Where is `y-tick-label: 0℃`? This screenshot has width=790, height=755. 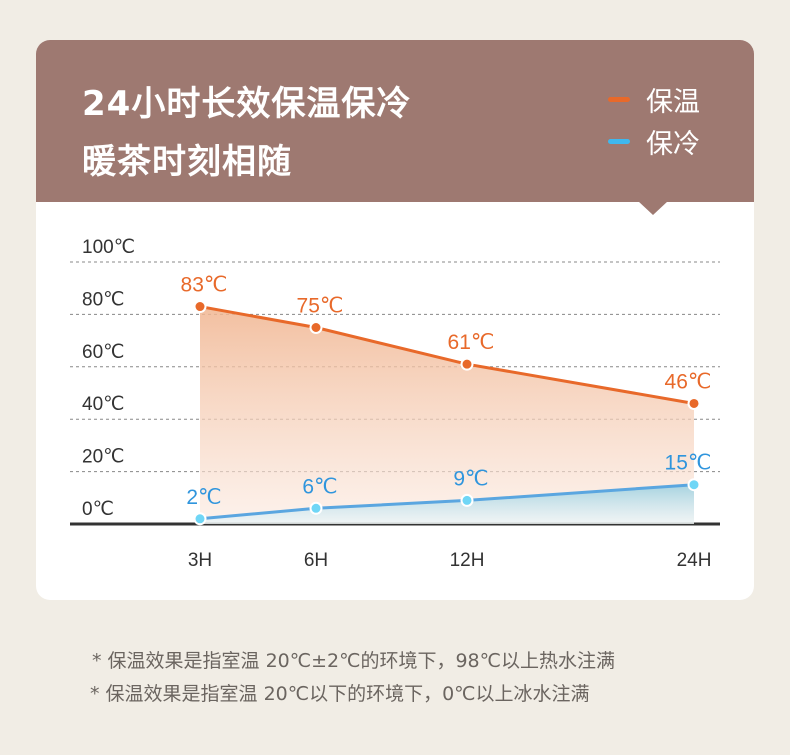
y-tick-label: 0℃ is located at coordinates (98, 509).